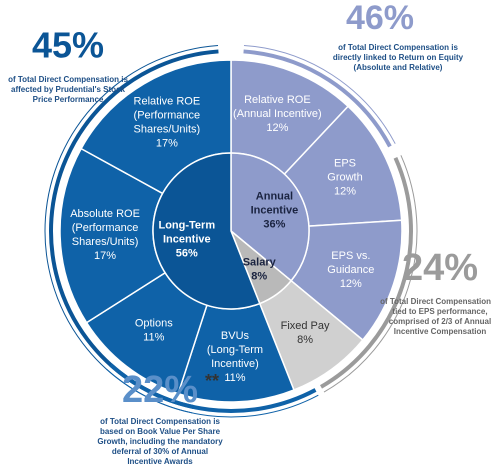 The image size is (493, 465). Describe the element at coordinates (259, 277) in the screenshot. I see `inner-value-label: 8%` at that location.